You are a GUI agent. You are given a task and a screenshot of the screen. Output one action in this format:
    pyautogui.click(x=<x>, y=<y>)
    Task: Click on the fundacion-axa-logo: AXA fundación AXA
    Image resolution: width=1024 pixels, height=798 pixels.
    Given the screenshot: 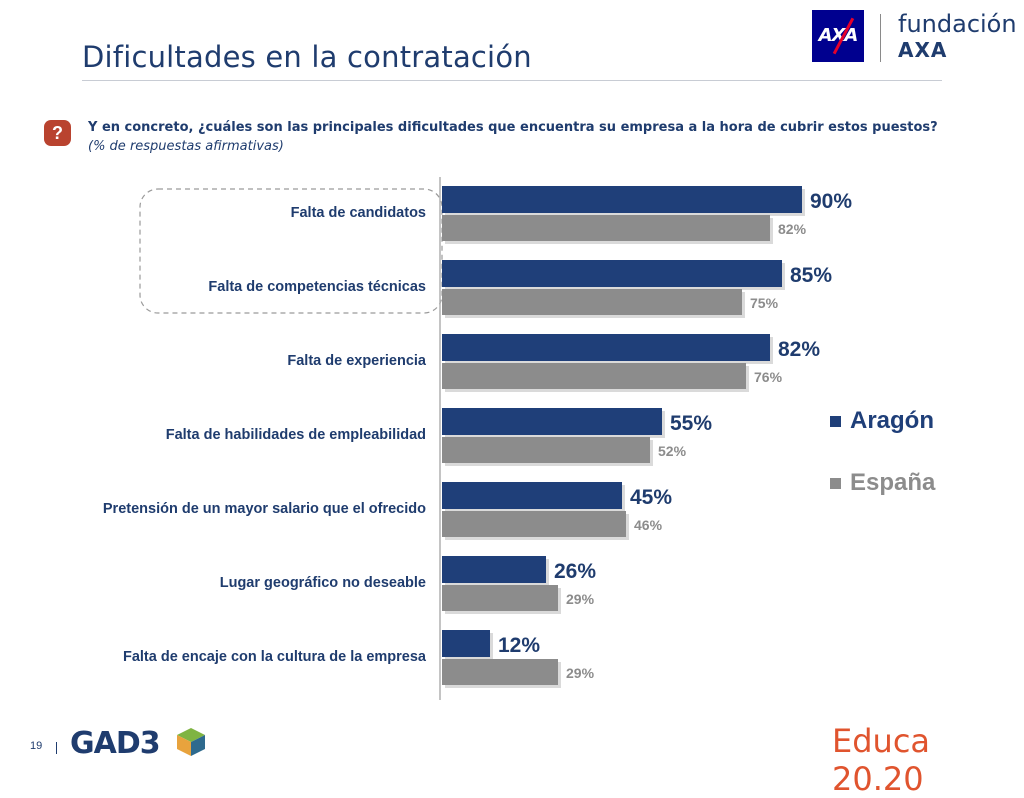 What is the action you would take?
    pyautogui.click(x=914, y=40)
    